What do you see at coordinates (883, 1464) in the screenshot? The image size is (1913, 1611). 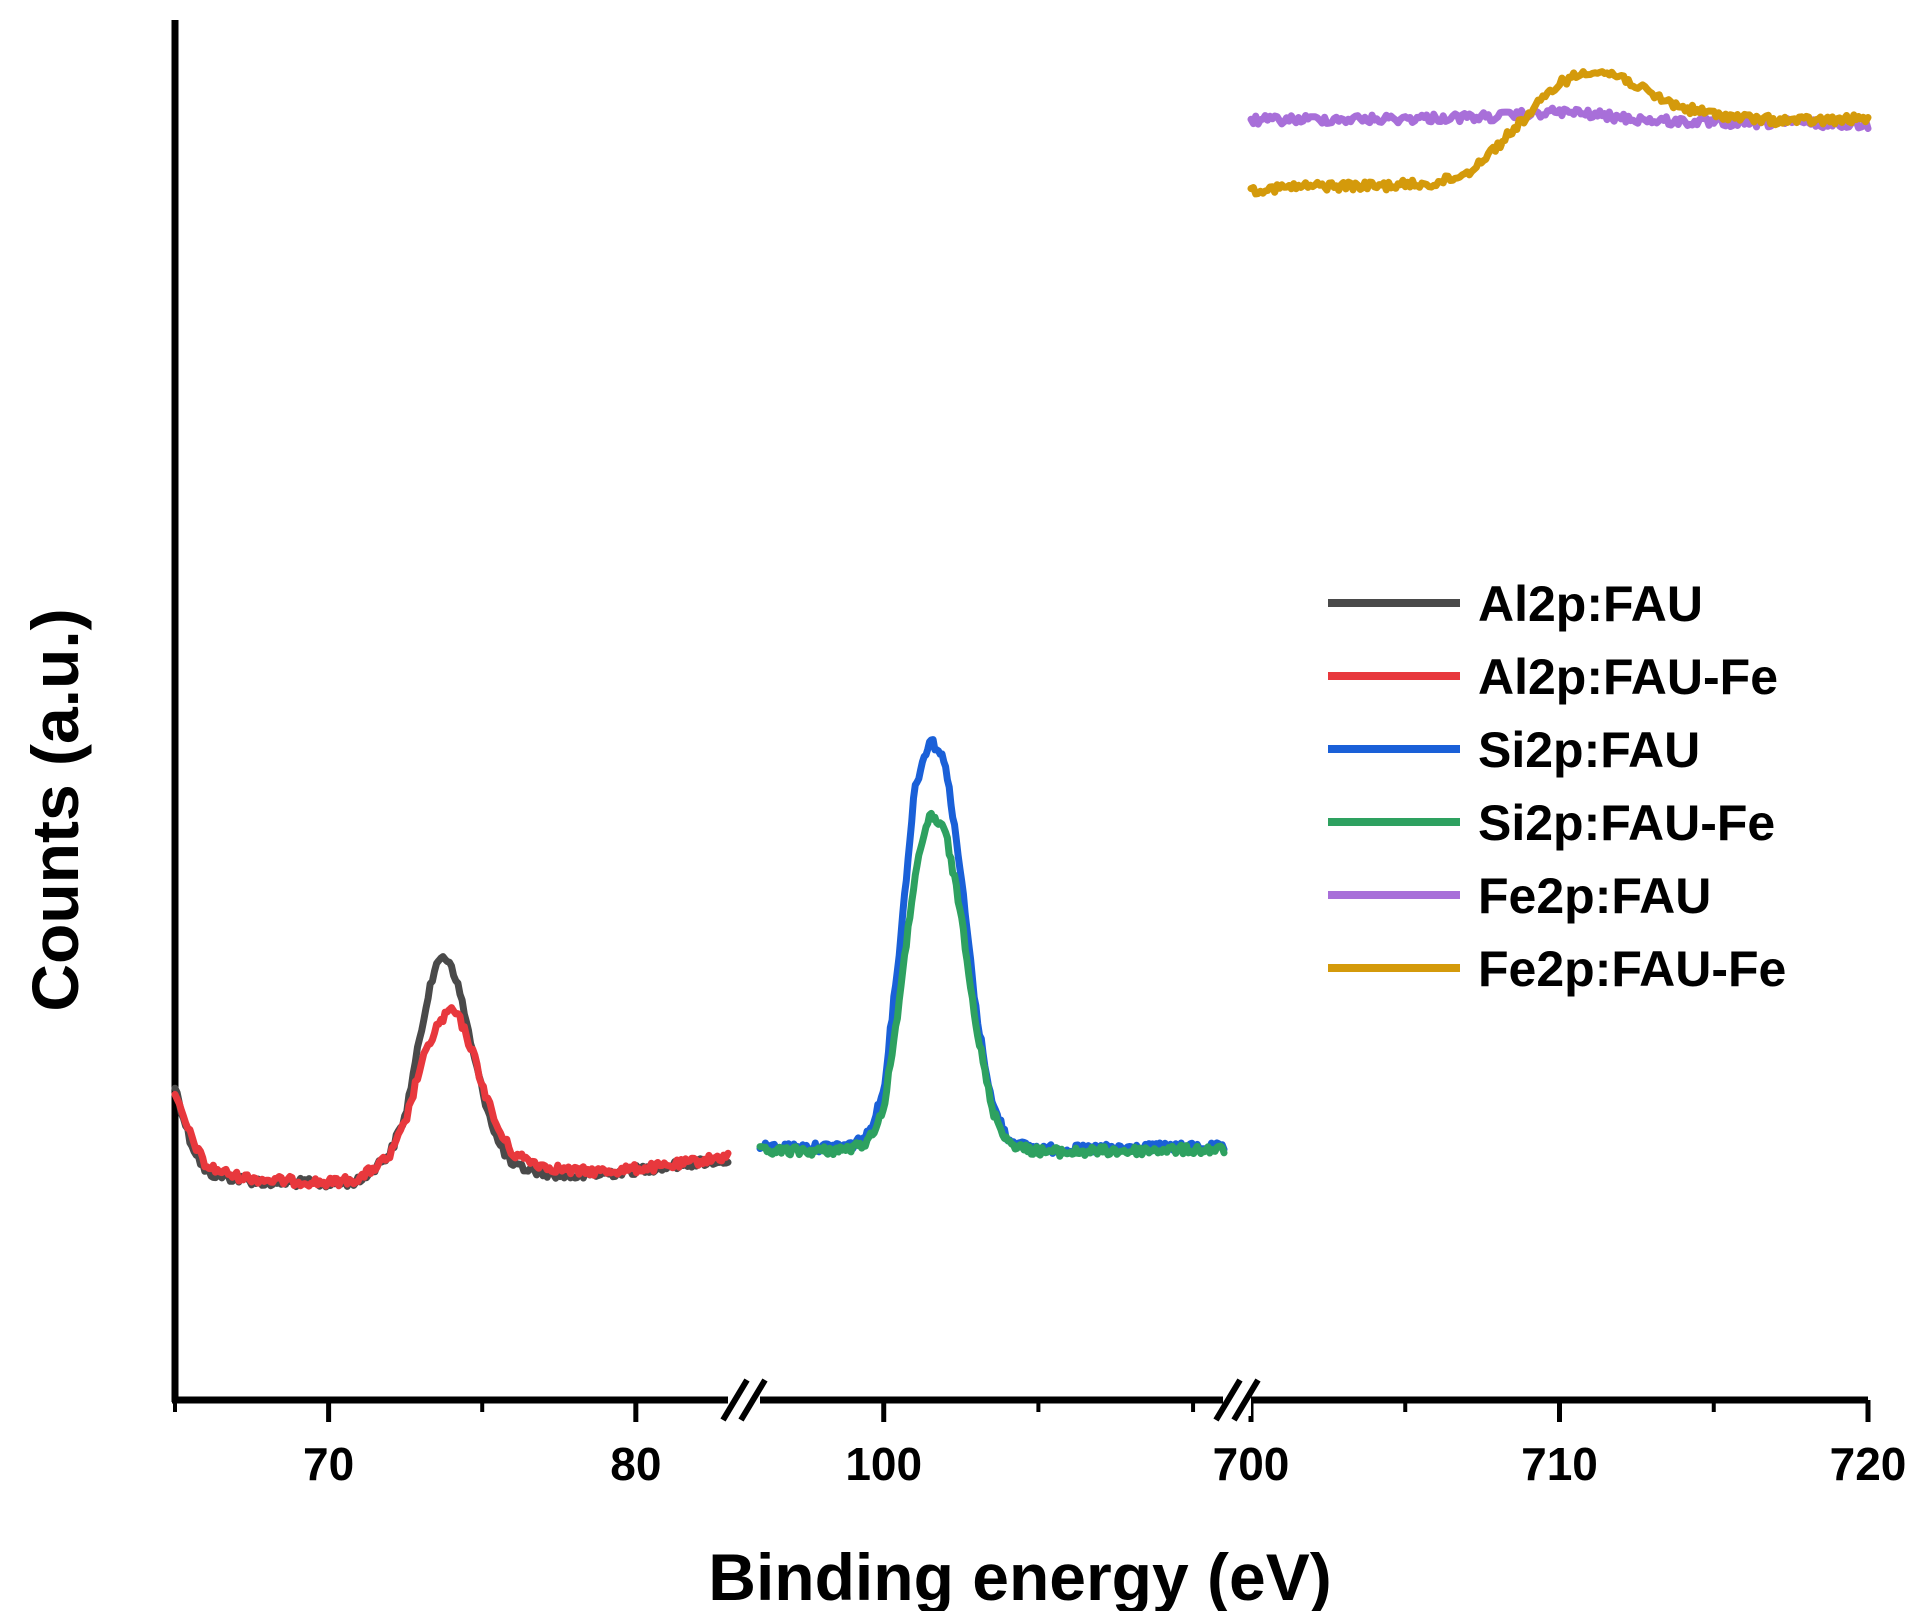 I see `x-tick-label: 100` at bounding box center [883, 1464].